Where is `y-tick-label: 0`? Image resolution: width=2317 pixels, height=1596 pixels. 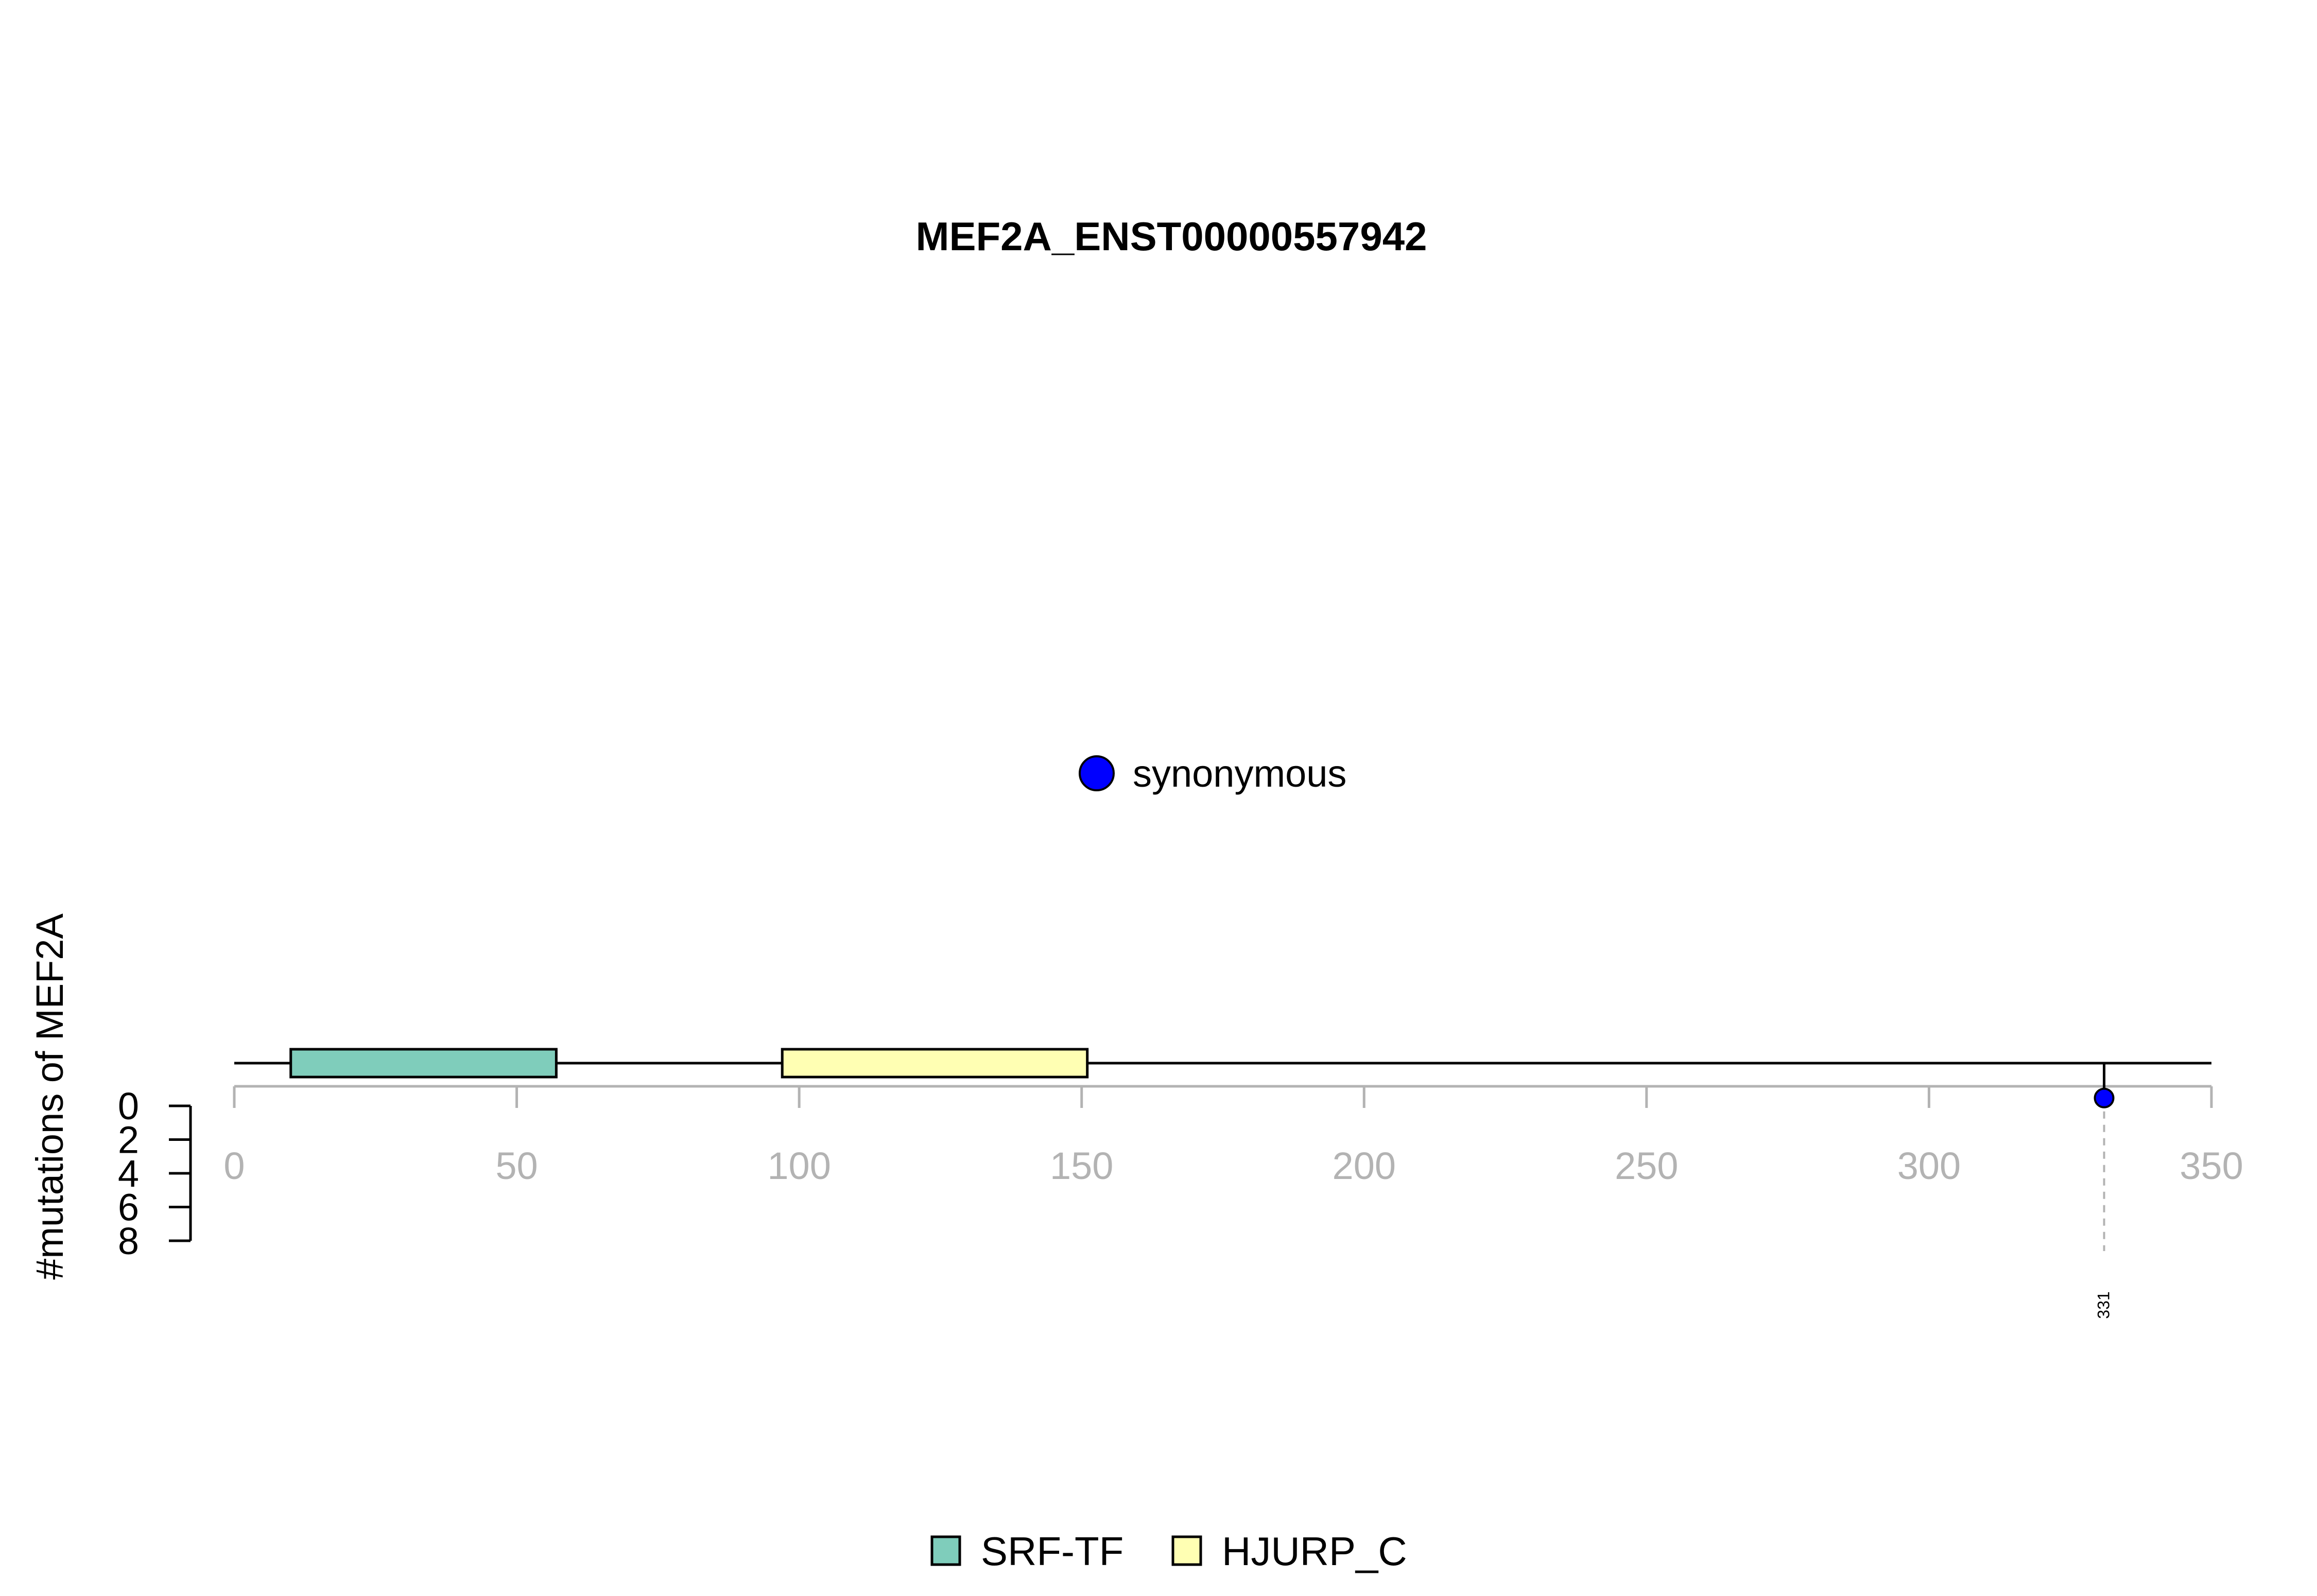 y-tick-label: 0 is located at coordinates (128, 1106).